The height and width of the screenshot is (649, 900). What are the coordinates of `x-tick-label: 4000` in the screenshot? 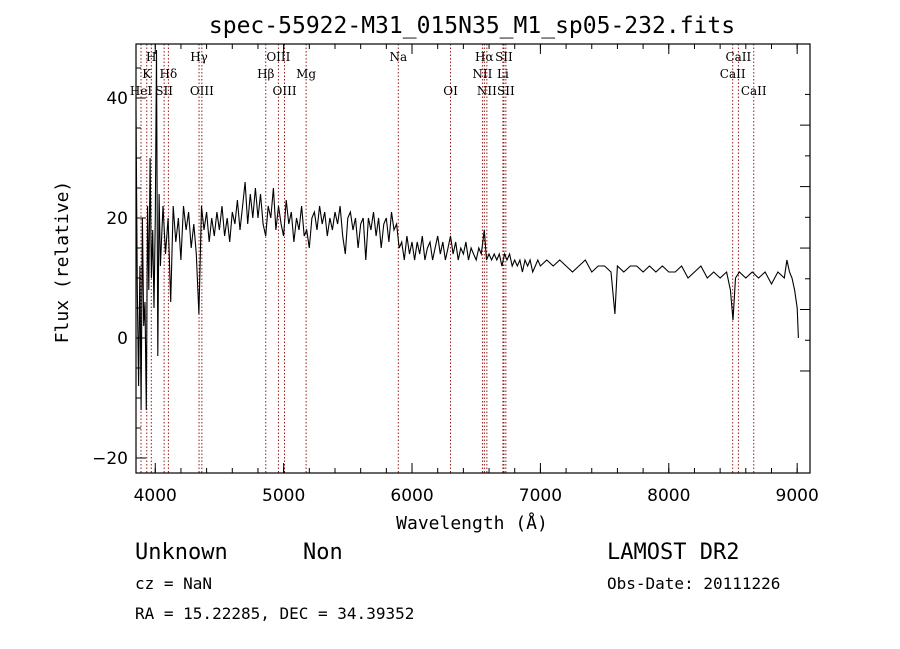 It's located at (155, 496).